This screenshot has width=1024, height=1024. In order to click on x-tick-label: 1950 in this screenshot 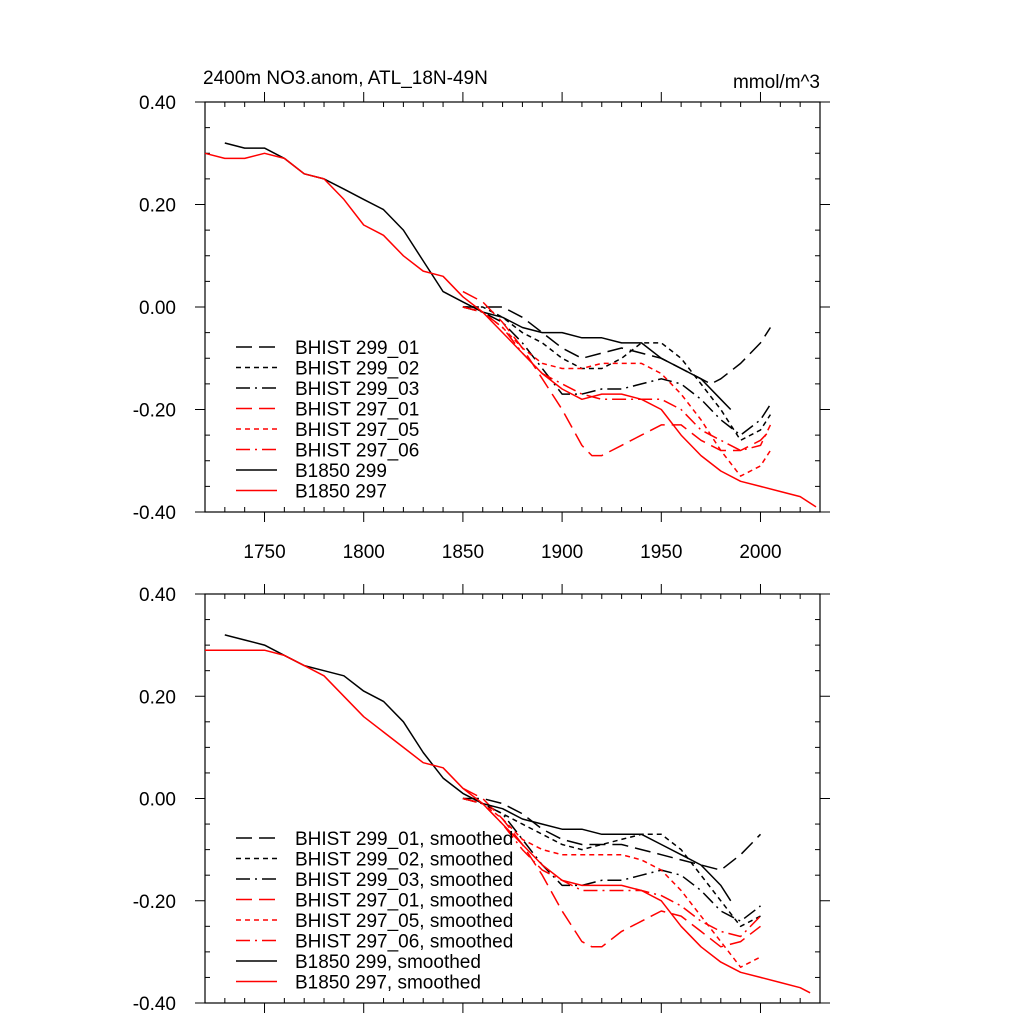, I will do `click(661, 552)`.